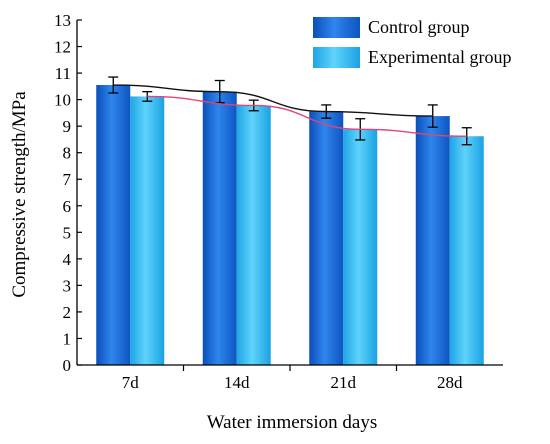 This screenshot has width=550, height=444. Describe the element at coordinates (67, 338) in the screenshot. I see `y-tick-label-1: 1` at that location.